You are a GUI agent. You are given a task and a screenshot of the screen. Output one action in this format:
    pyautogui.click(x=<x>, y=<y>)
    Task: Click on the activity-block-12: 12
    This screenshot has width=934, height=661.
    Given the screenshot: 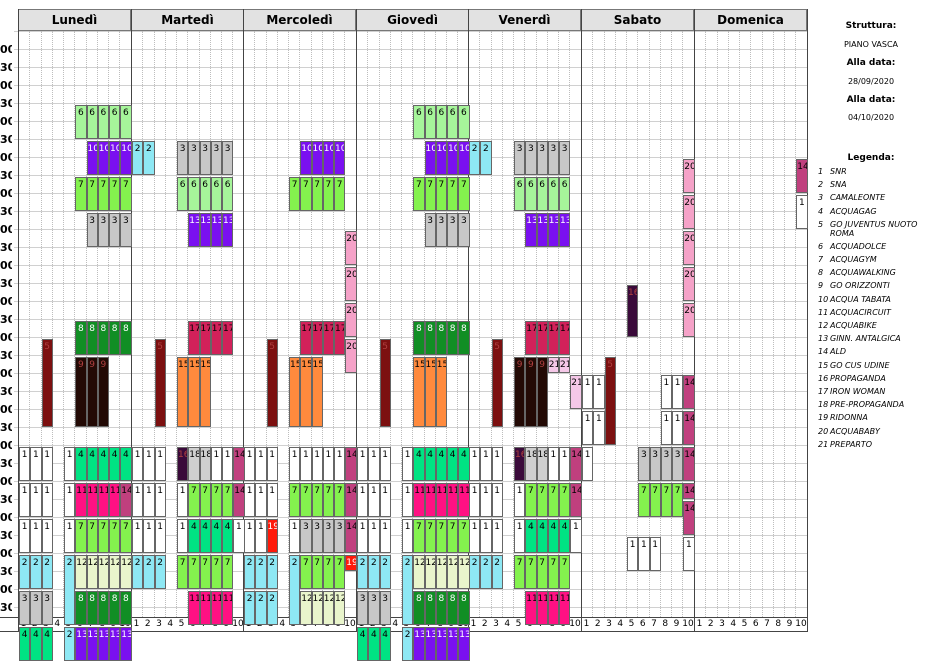 What is the action you would take?
    pyautogui.click(x=340, y=608)
    